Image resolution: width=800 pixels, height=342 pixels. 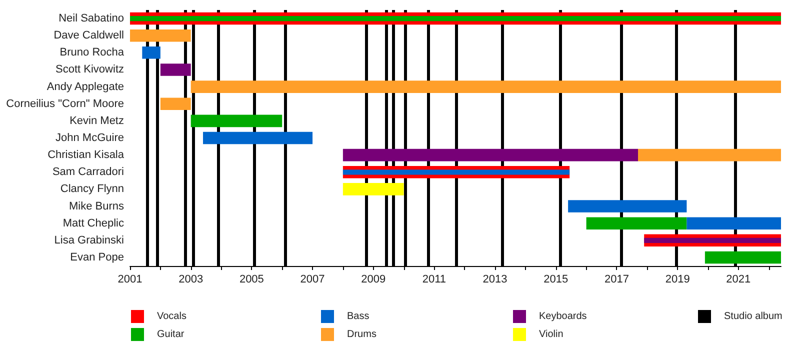 What do you see at coordinates (753, 316) in the screenshot?
I see `legend-label: Studio album` at bounding box center [753, 316].